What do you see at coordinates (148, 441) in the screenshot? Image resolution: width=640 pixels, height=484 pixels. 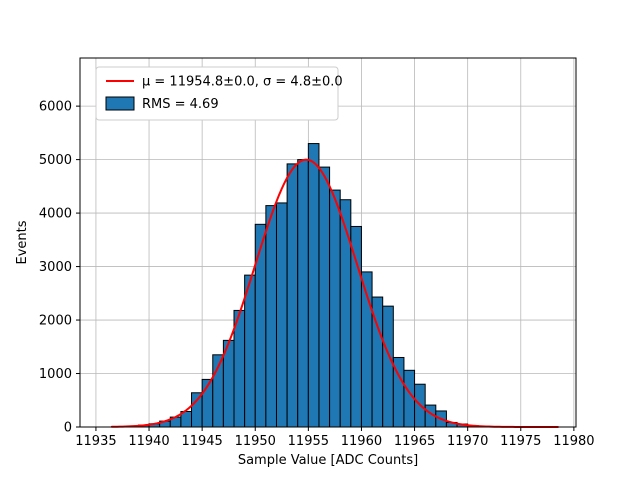 I see `x-tick-label: 11940` at bounding box center [148, 441].